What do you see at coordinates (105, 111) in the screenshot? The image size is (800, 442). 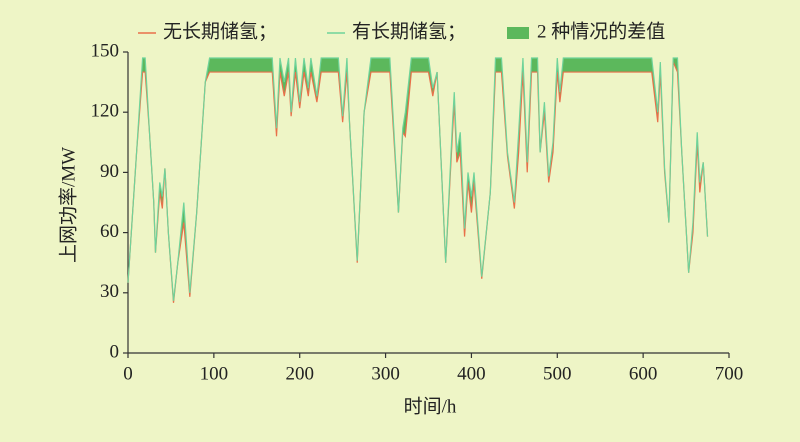 I see `y-tick-label: 120` at bounding box center [105, 111].